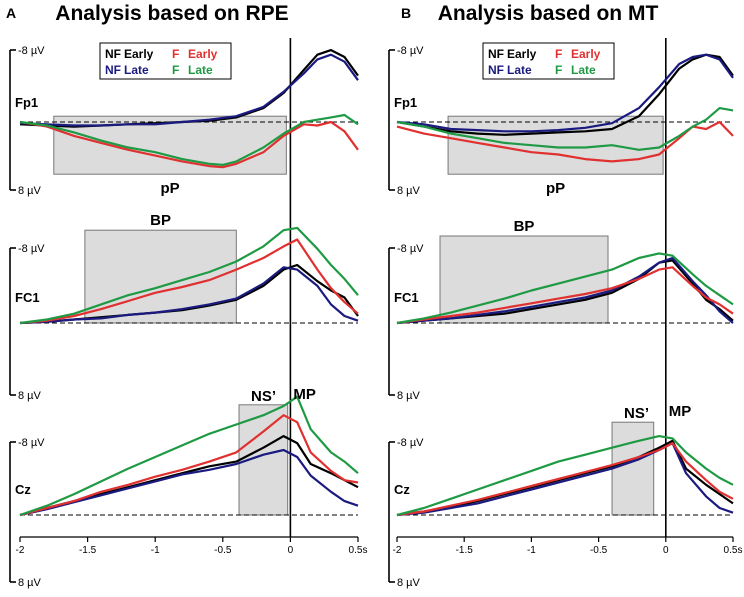 The height and width of the screenshot is (597, 744). Describe the element at coordinates (11, 13) in the screenshot. I see `panel-letter: A` at that location.